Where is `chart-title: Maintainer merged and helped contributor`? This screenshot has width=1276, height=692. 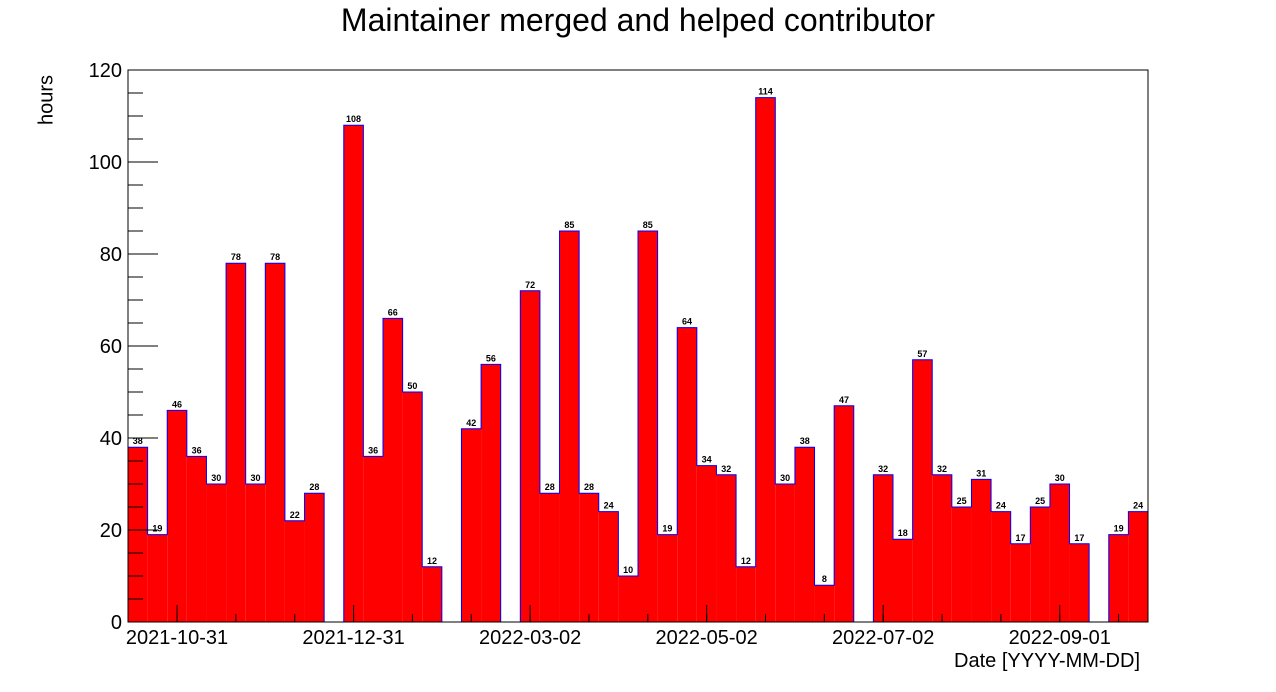
chart-title: Maintainer merged and helped contributor is located at coordinates (638, 20).